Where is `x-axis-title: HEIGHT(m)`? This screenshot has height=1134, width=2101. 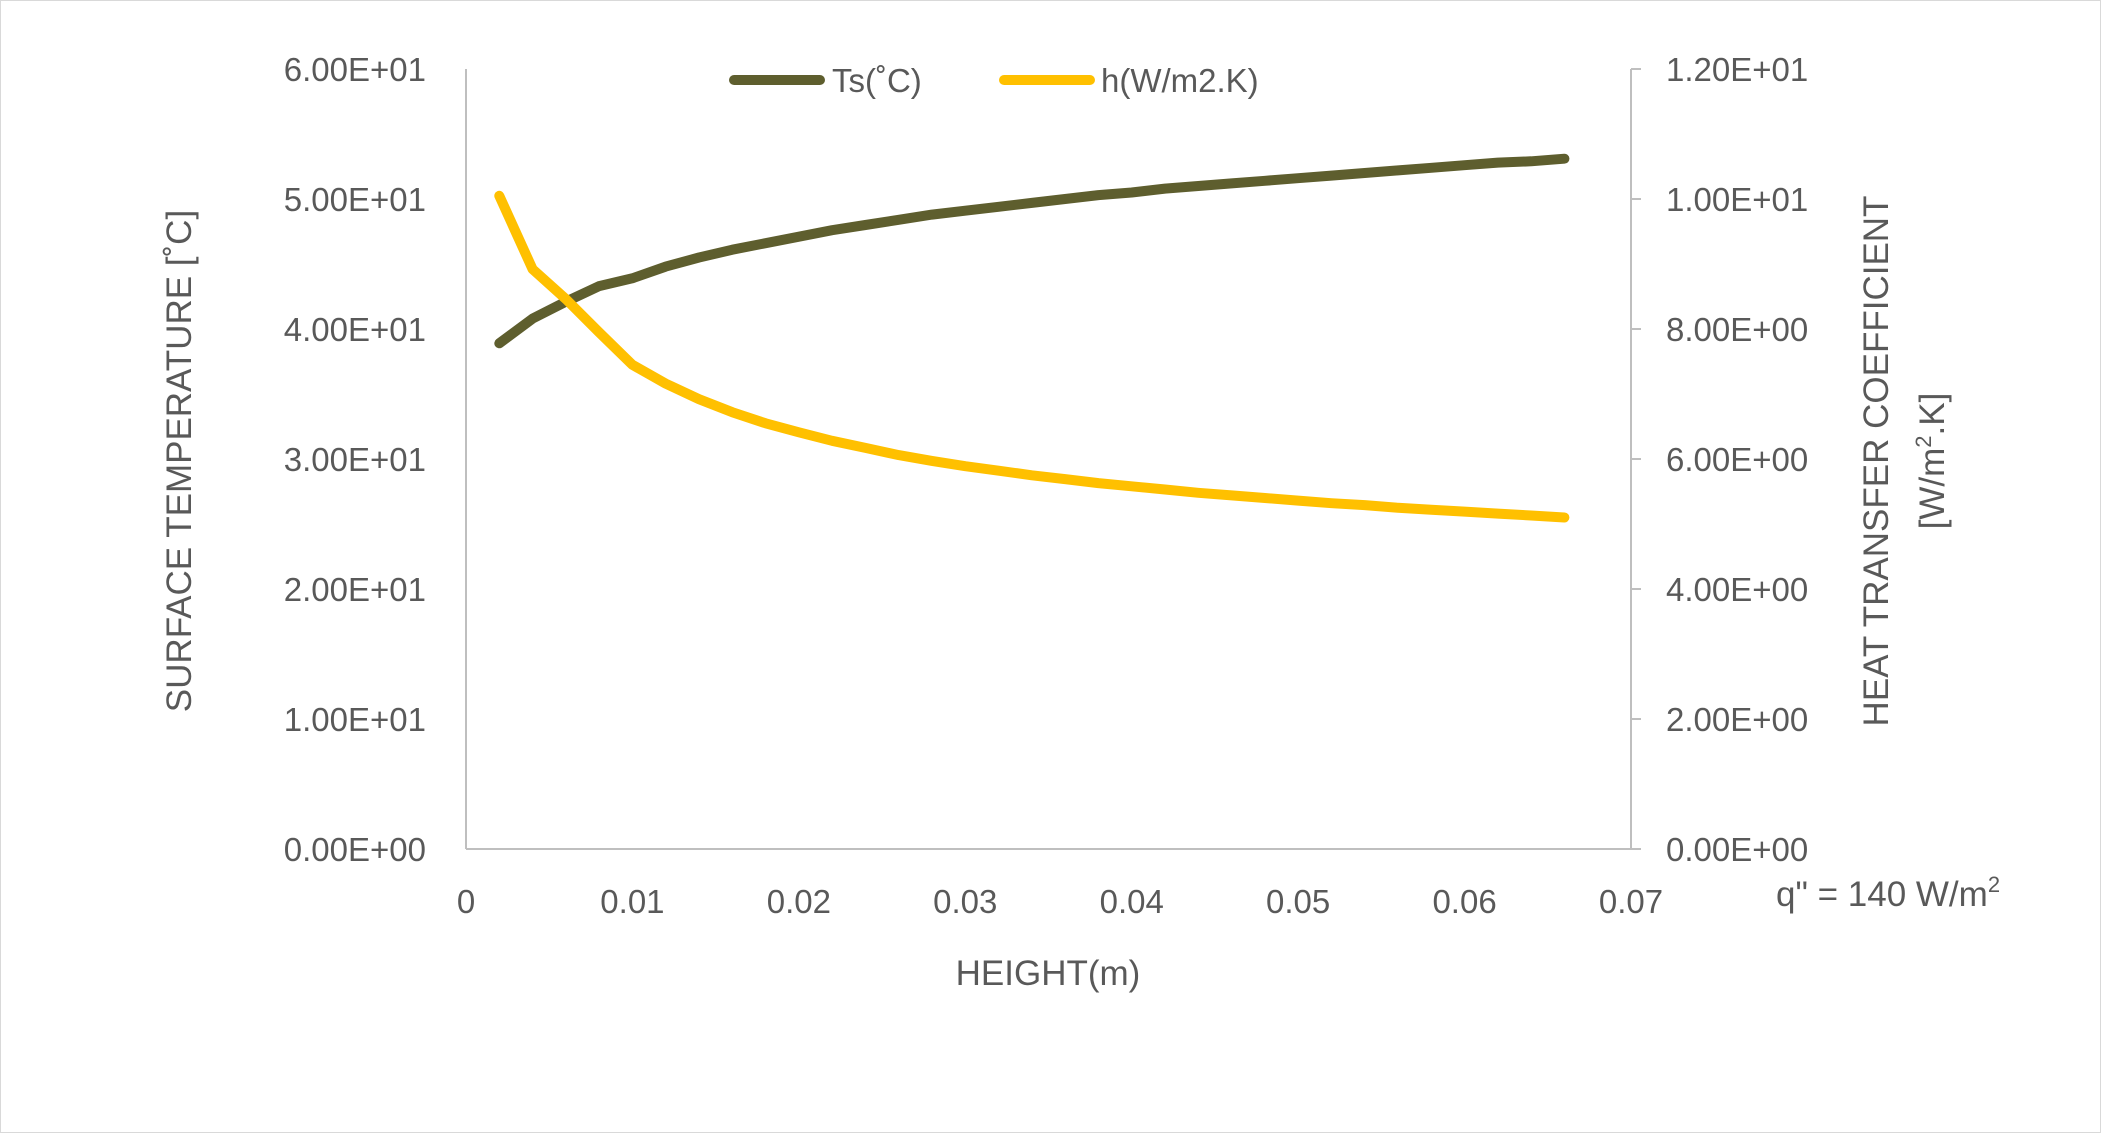
x-axis-title: HEIGHT(m) is located at coordinates (1048, 973).